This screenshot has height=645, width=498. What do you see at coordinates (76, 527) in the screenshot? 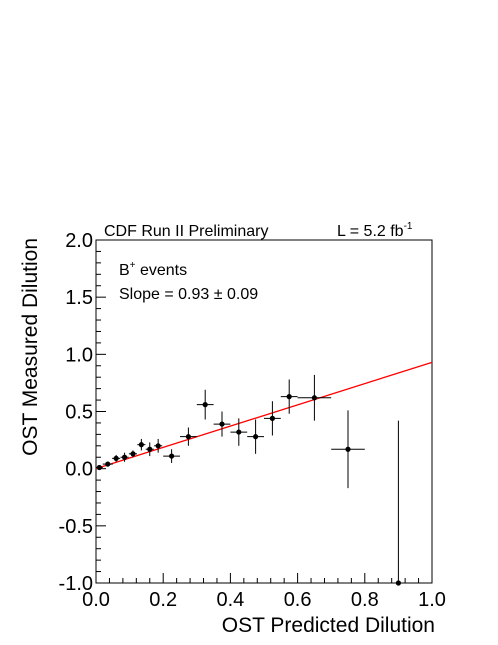
I see `y-tick-label: -0.5` at bounding box center [76, 527].